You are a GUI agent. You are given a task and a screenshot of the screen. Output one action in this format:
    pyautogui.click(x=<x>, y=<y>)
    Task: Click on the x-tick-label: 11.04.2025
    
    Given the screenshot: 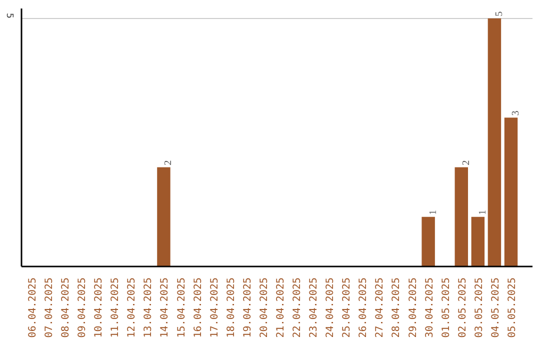 What is the action you would take?
    pyautogui.click(x=116, y=307)
    